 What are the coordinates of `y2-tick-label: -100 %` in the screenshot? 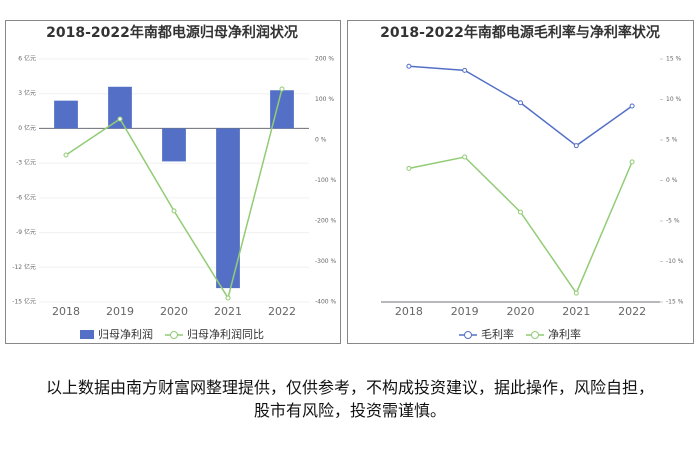 It's located at (326, 180).